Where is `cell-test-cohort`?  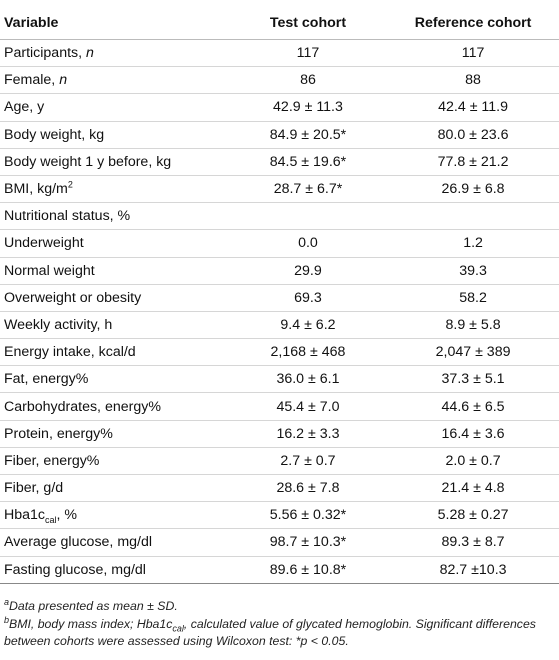
cell-test-cohort is located at coordinates (308, 216).